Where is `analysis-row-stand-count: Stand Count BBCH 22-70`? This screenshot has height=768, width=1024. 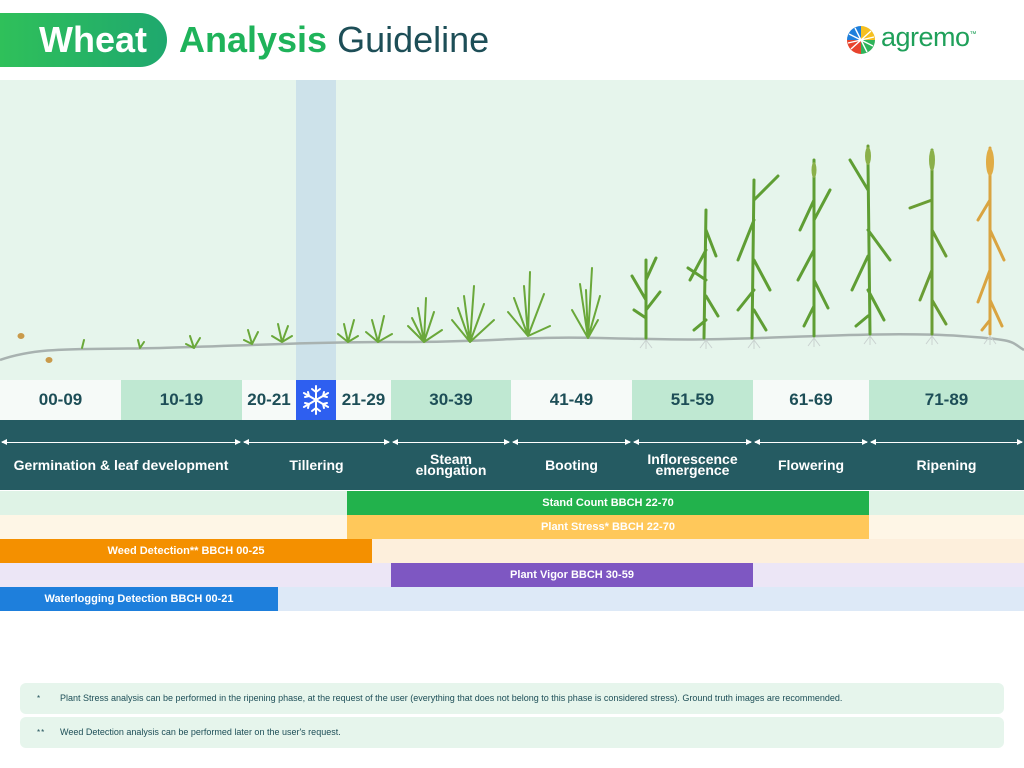
analysis-row-stand-count: Stand Count BBCH 22-70 is located at coordinates (512, 503).